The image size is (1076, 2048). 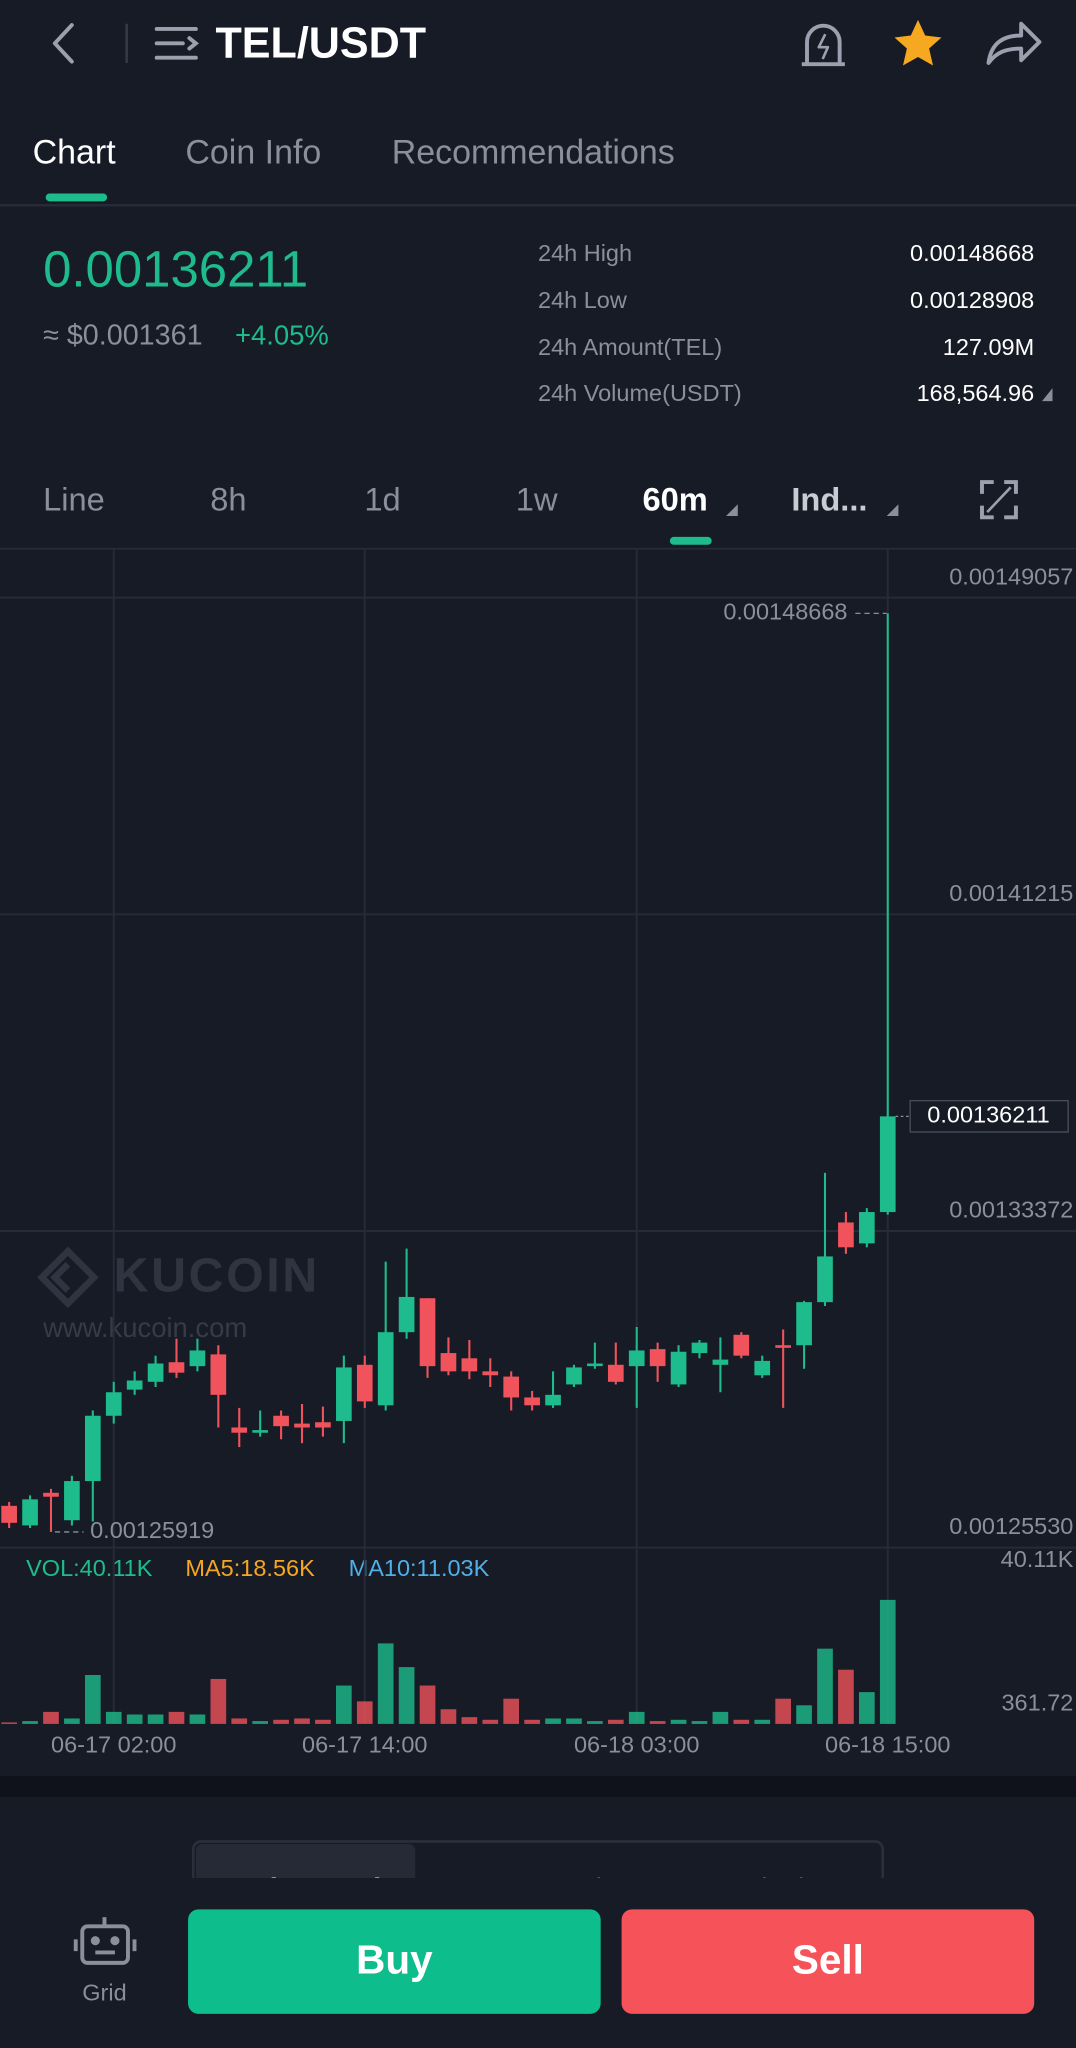 I want to click on stat-label: 24h Amount(TEL), so click(x=630, y=347).